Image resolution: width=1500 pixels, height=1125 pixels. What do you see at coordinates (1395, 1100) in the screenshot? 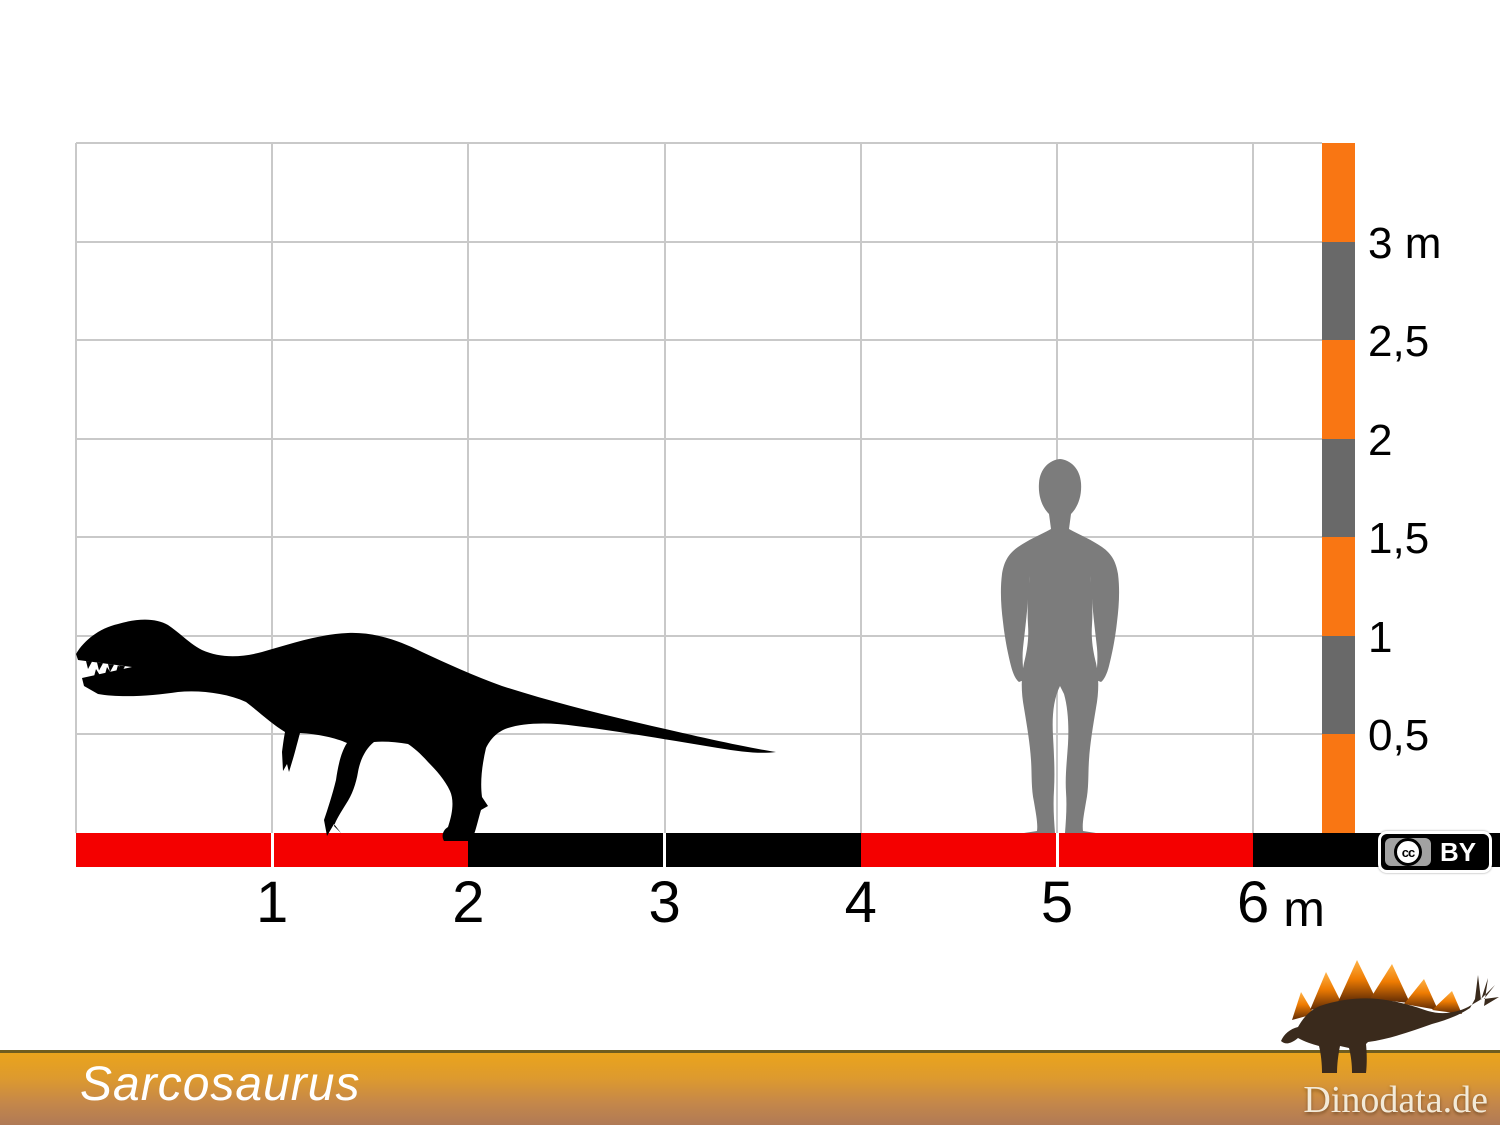
I see `site-link: Dinodata.de` at bounding box center [1395, 1100].